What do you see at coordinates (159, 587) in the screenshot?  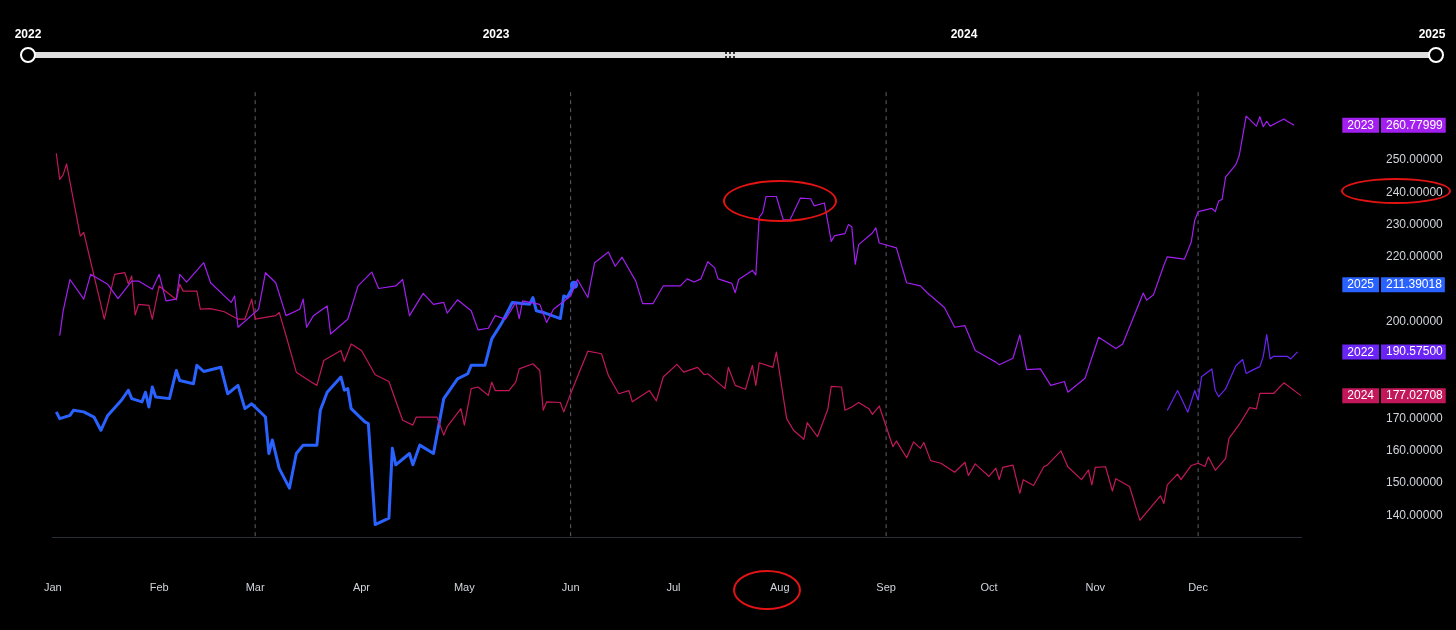 I see `x-tick-label: Feb` at bounding box center [159, 587].